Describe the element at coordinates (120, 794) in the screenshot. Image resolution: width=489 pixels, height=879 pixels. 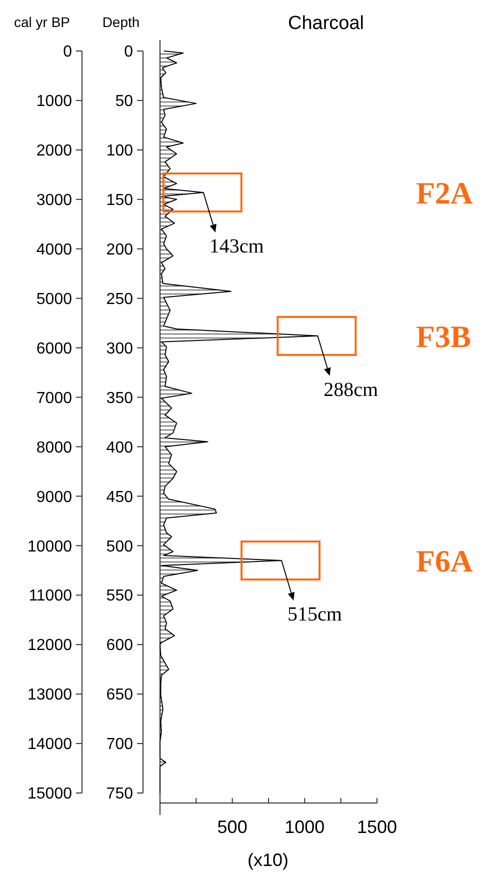
I see `y-tick-label: 750` at that location.